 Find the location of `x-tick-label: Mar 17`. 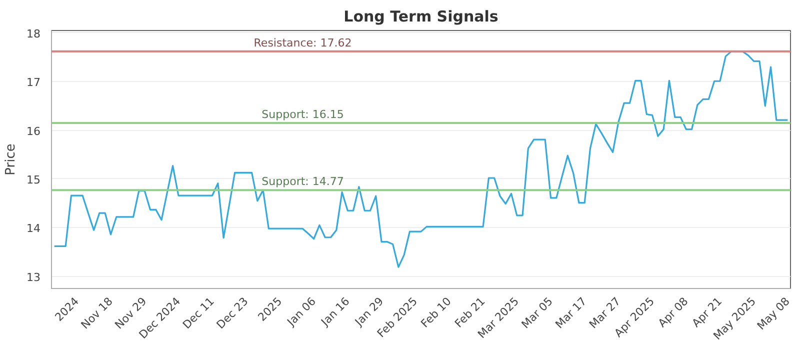

x-tick-label: Mar 17 is located at coordinates (571, 313).